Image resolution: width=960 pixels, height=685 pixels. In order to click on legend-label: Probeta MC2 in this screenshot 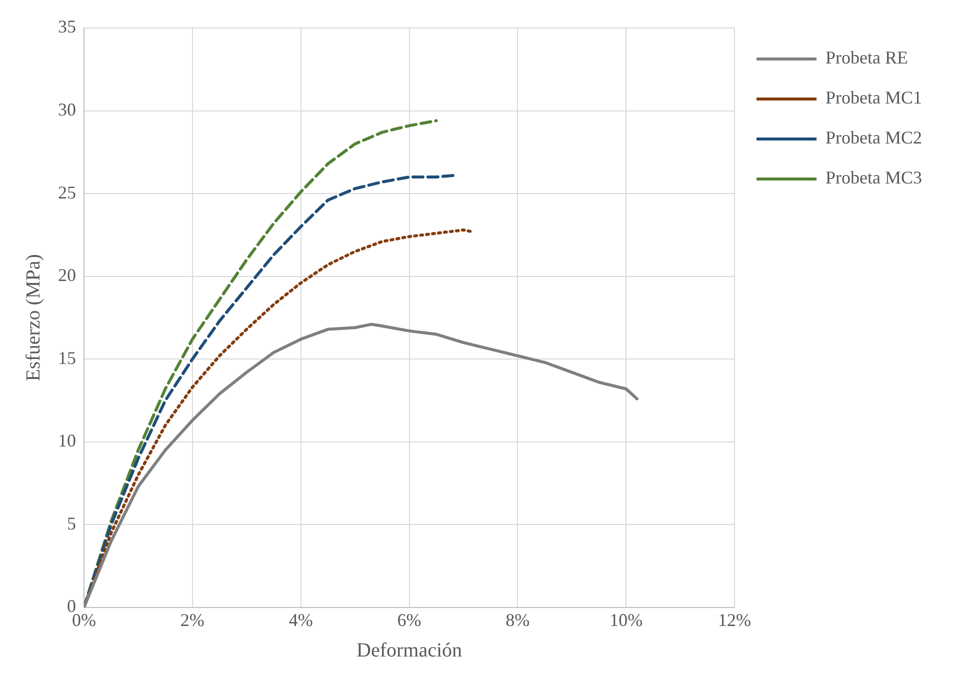, I will do `click(874, 138)`.